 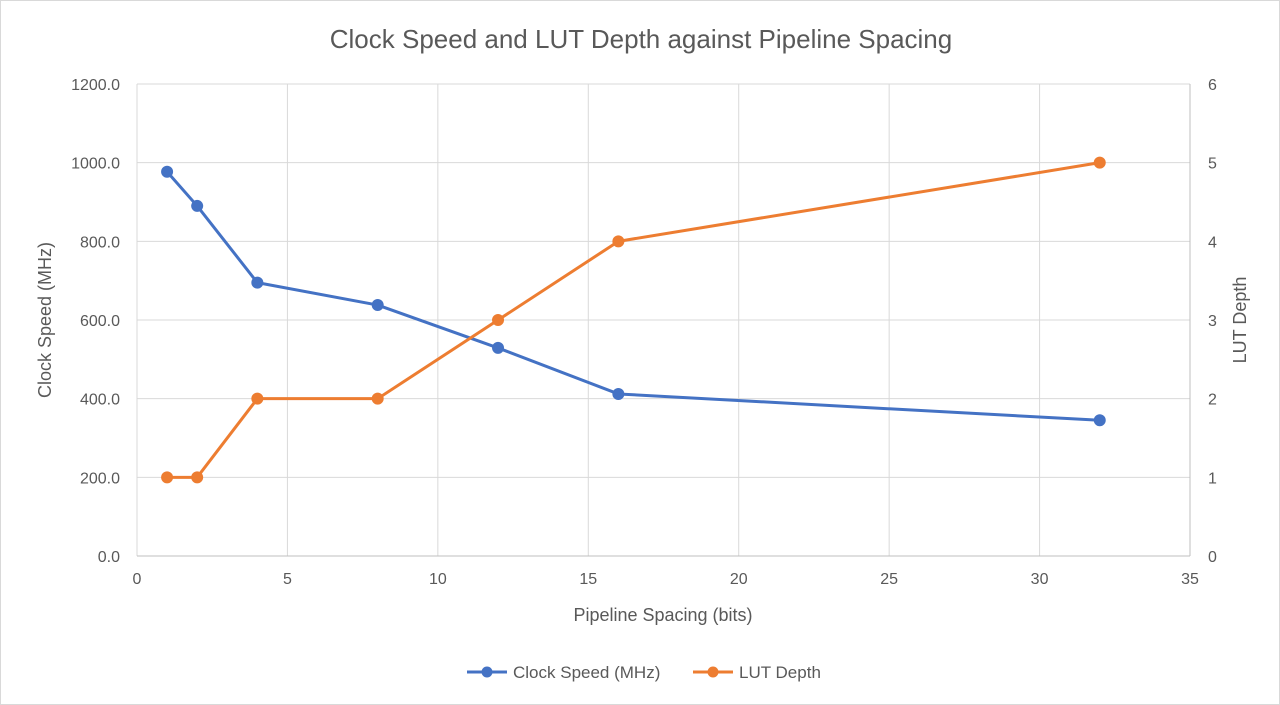 What do you see at coordinates (588, 579) in the screenshot?
I see `x-tick-label: 15` at bounding box center [588, 579].